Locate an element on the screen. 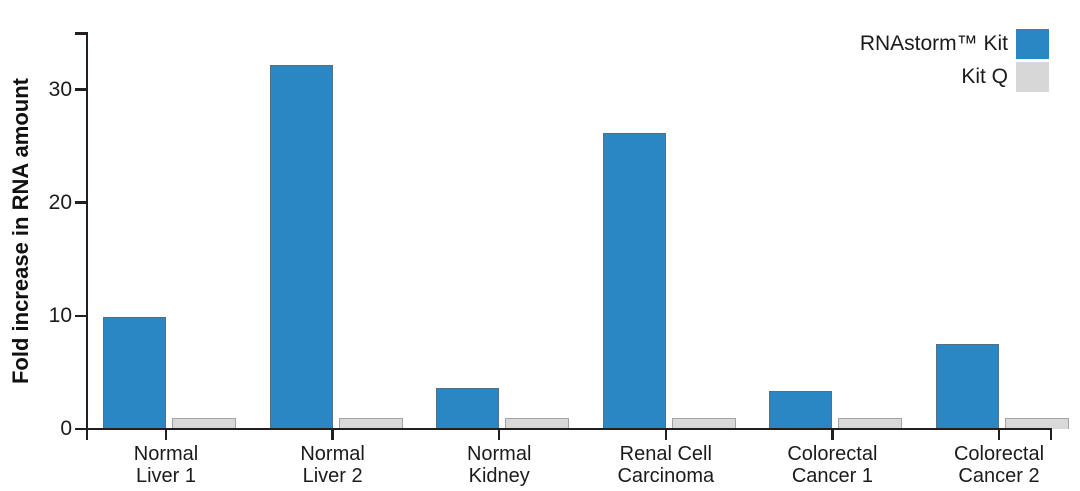  y-tick-label: 0 is located at coordinates (66, 428).